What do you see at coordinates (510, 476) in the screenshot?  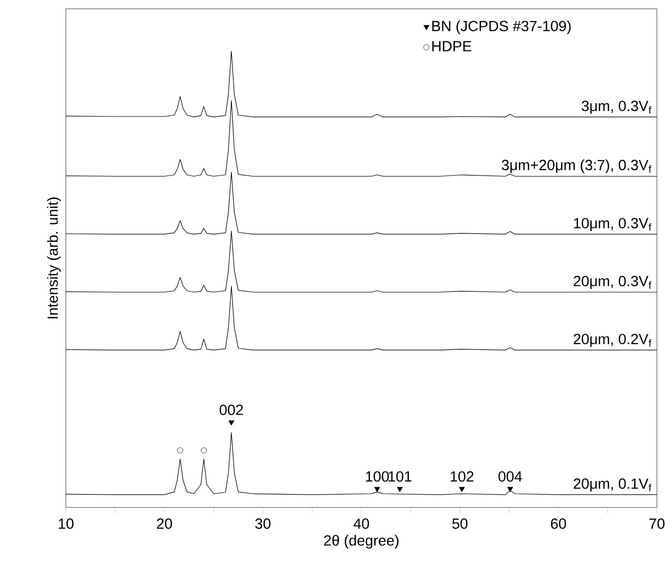 I see `annotation: 004` at bounding box center [510, 476].